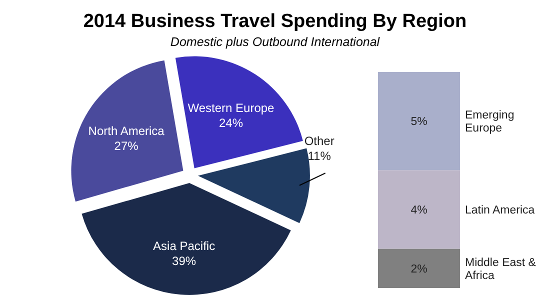 The width and height of the screenshot is (550, 295). What do you see at coordinates (419, 210) in the screenshot?
I see `data-label: 4%` at bounding box center [419, 210].